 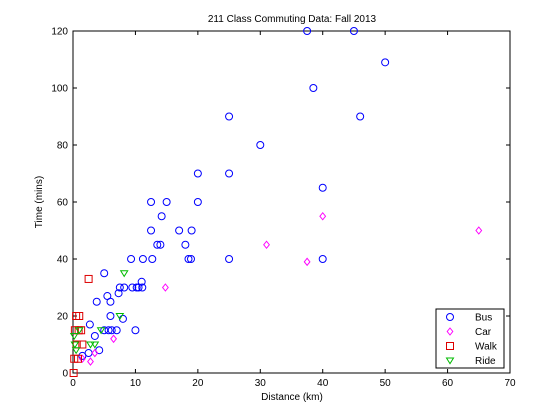 I want to click on legend-item-walk: Walk, so click(x=472, y=347).